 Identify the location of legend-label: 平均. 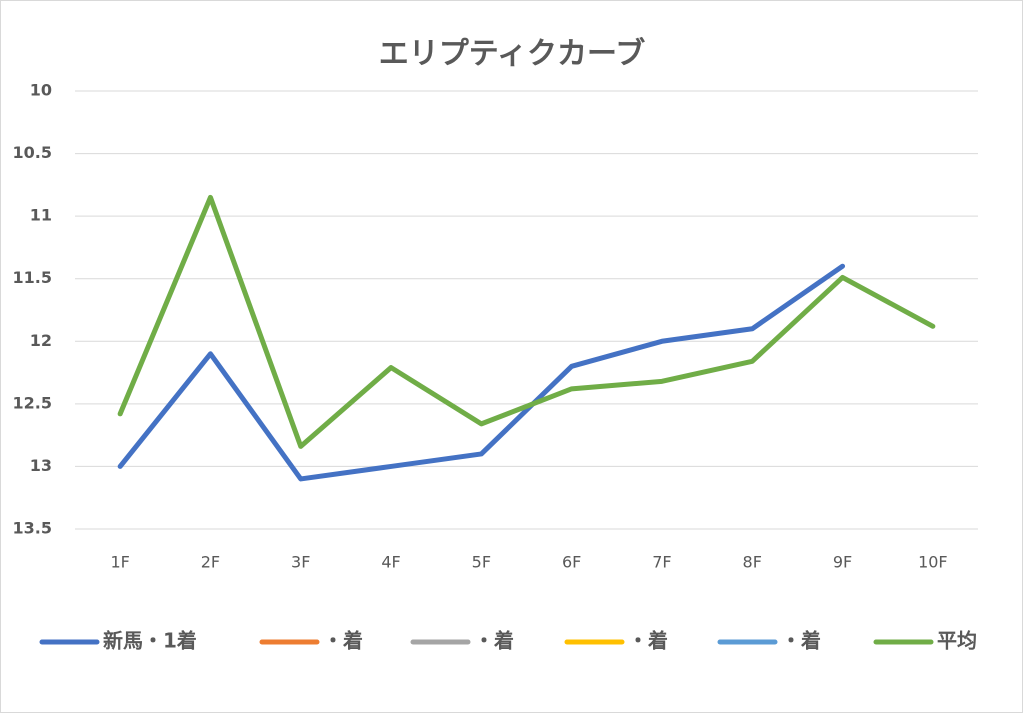
(957, 641).